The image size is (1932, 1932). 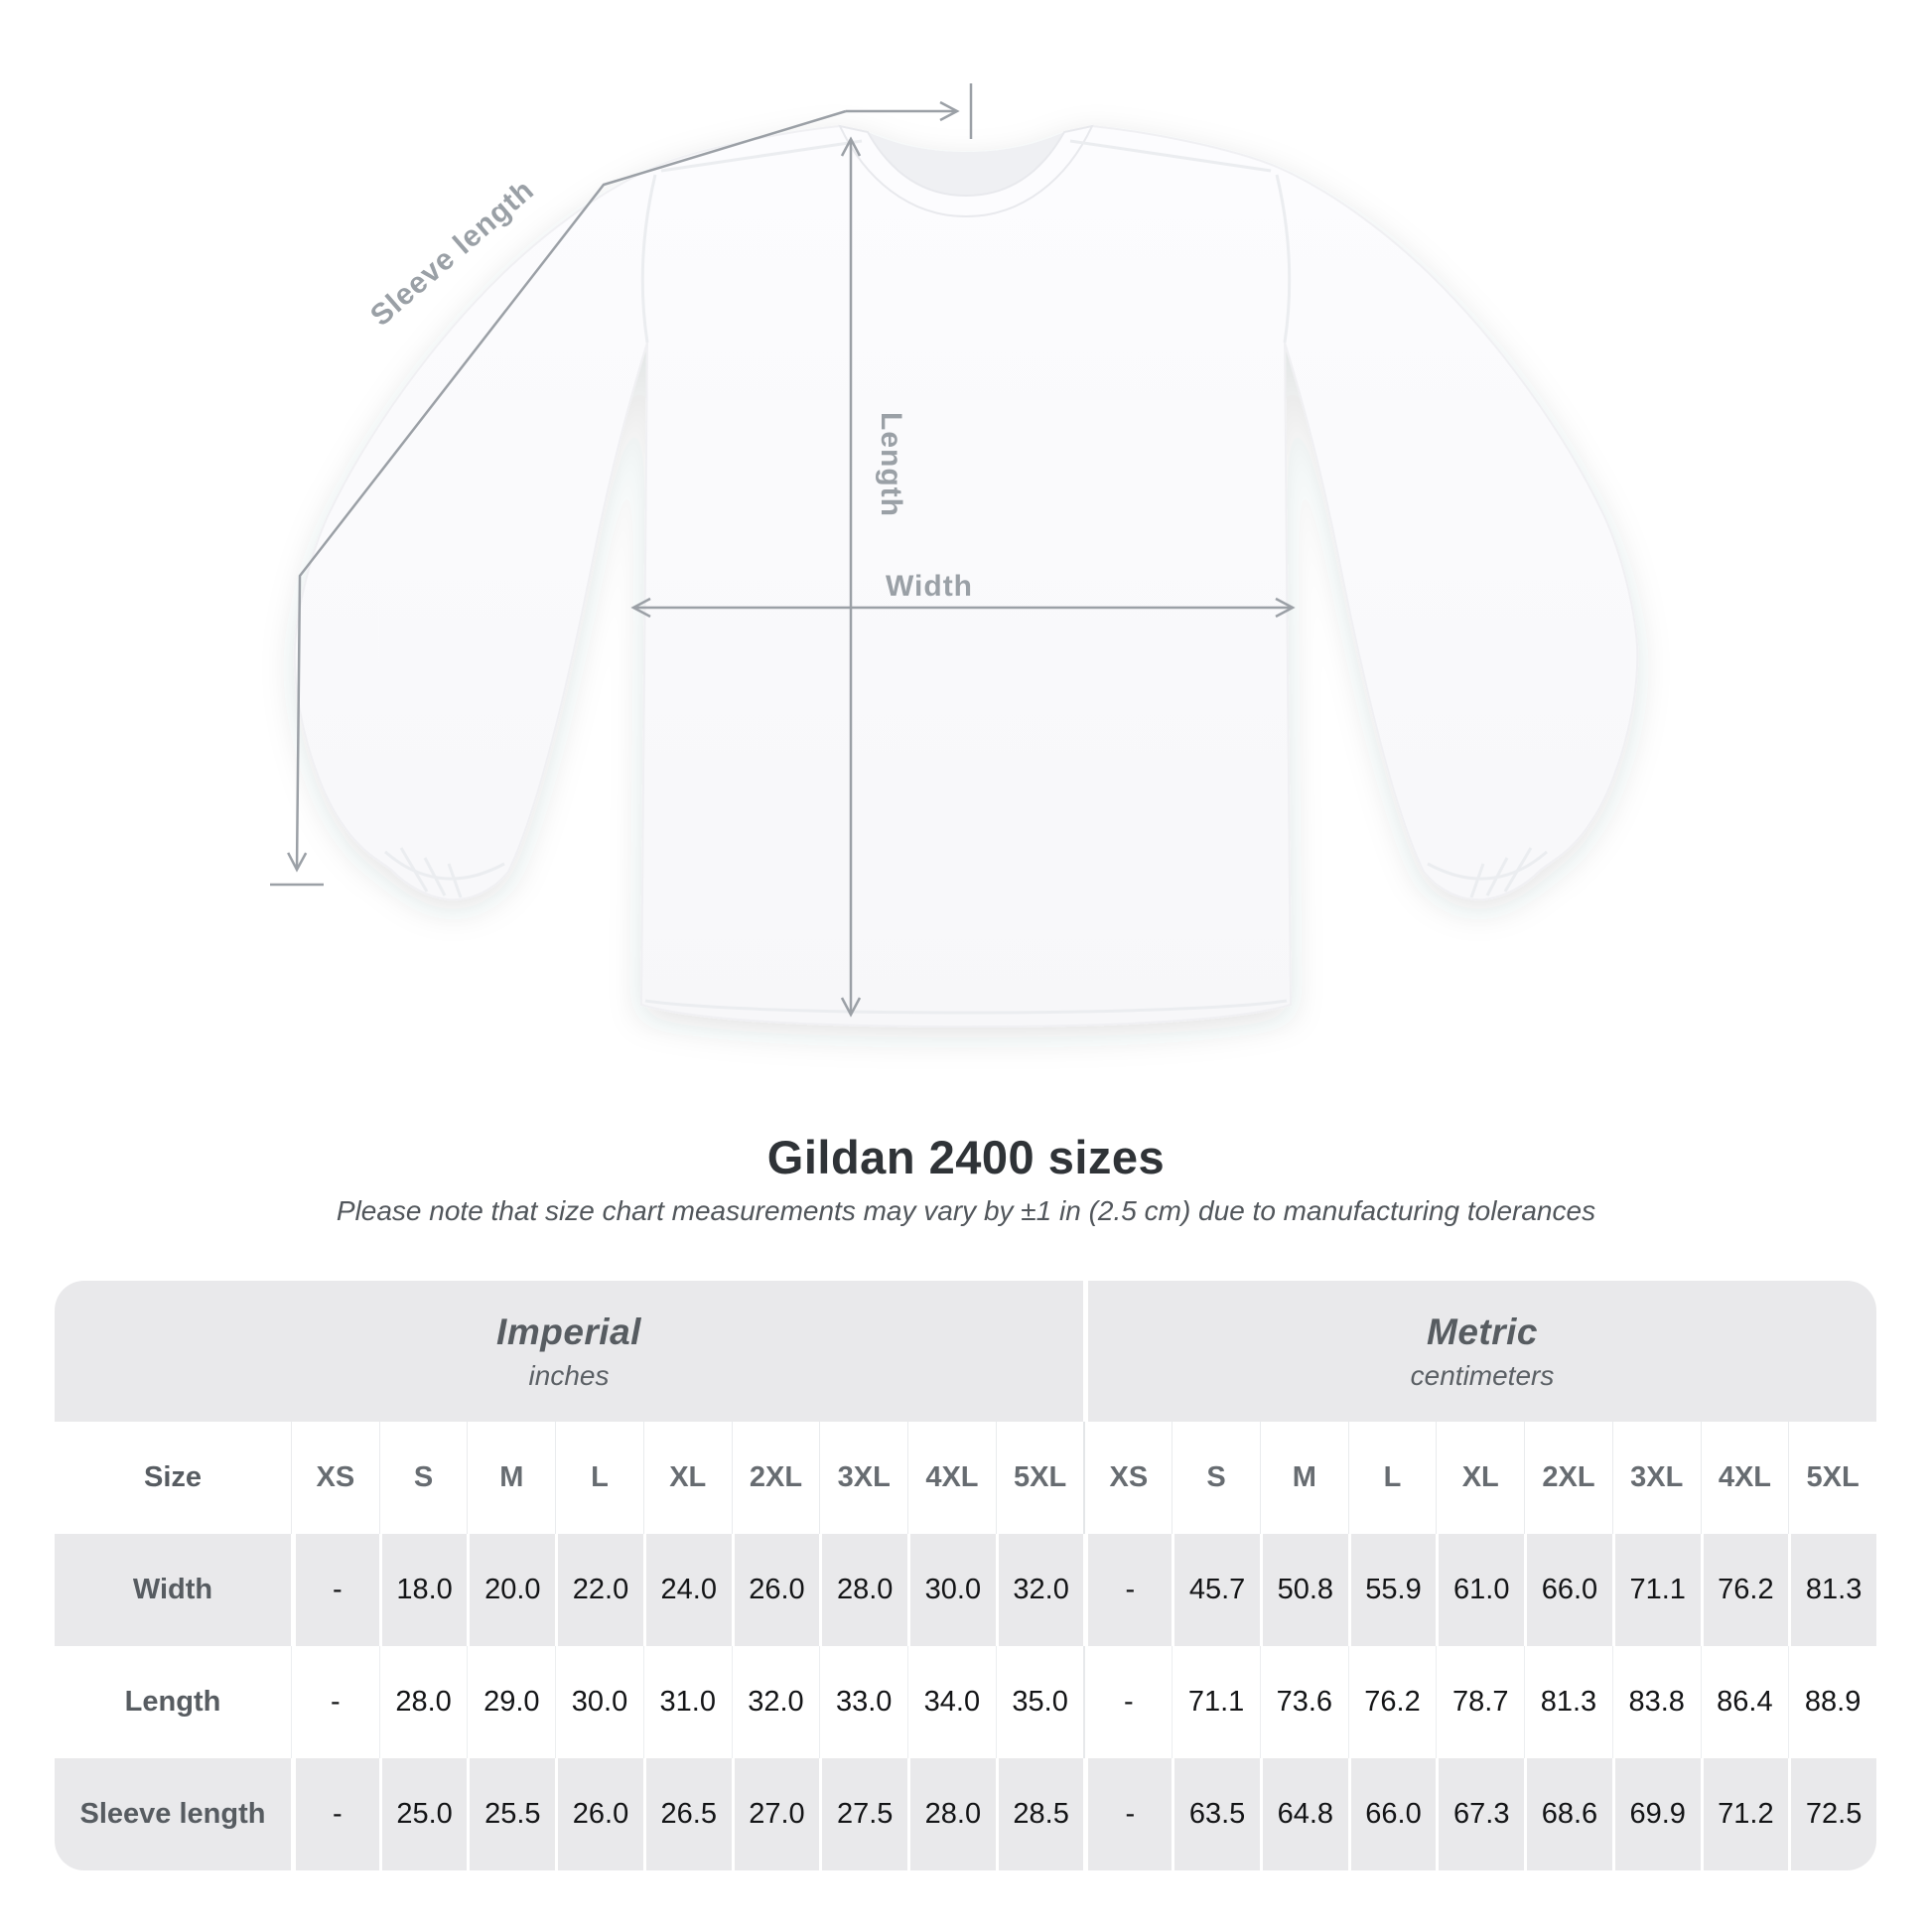 What do you see at coordinates (1832, 1702) in the screenshot?
I see `table-cell: 88.9` at bounding box center [1832, 1702].